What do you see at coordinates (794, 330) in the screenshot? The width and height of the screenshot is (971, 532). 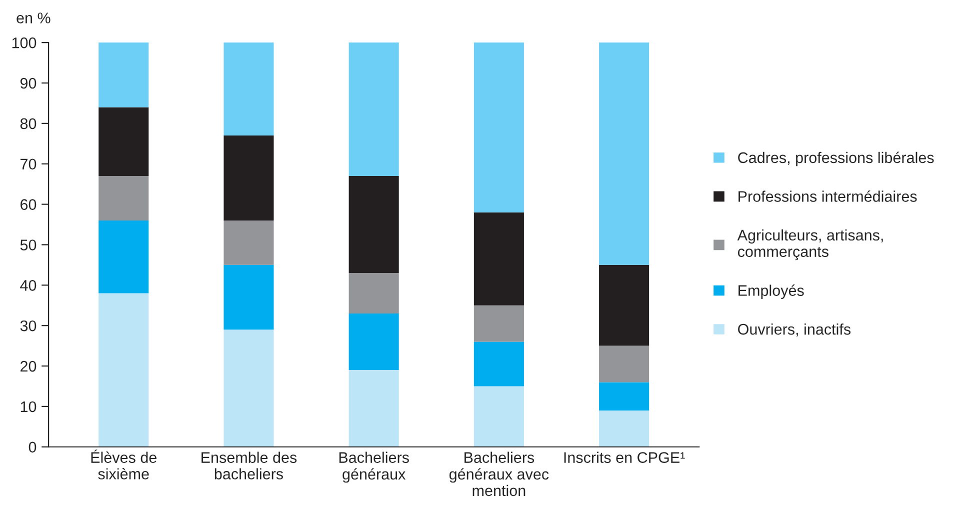 I see `legend-label: Ouvriers, inactifs` at bounding box center [794, 330].